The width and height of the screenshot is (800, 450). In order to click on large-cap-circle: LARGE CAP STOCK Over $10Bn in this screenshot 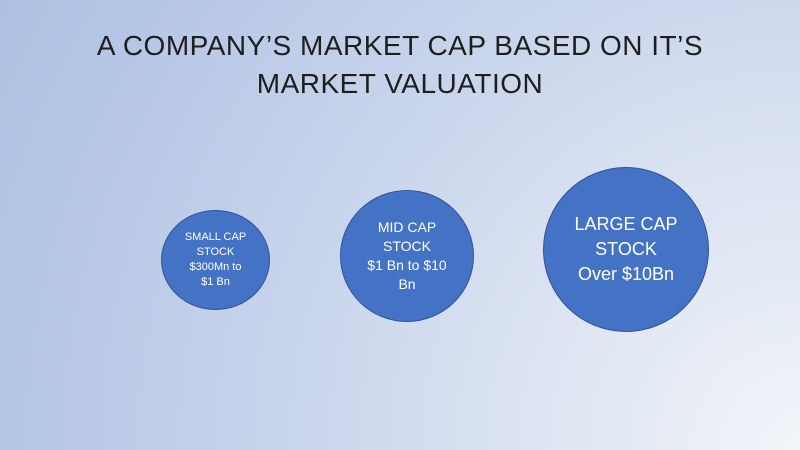, I will do `click(626, 249)`.